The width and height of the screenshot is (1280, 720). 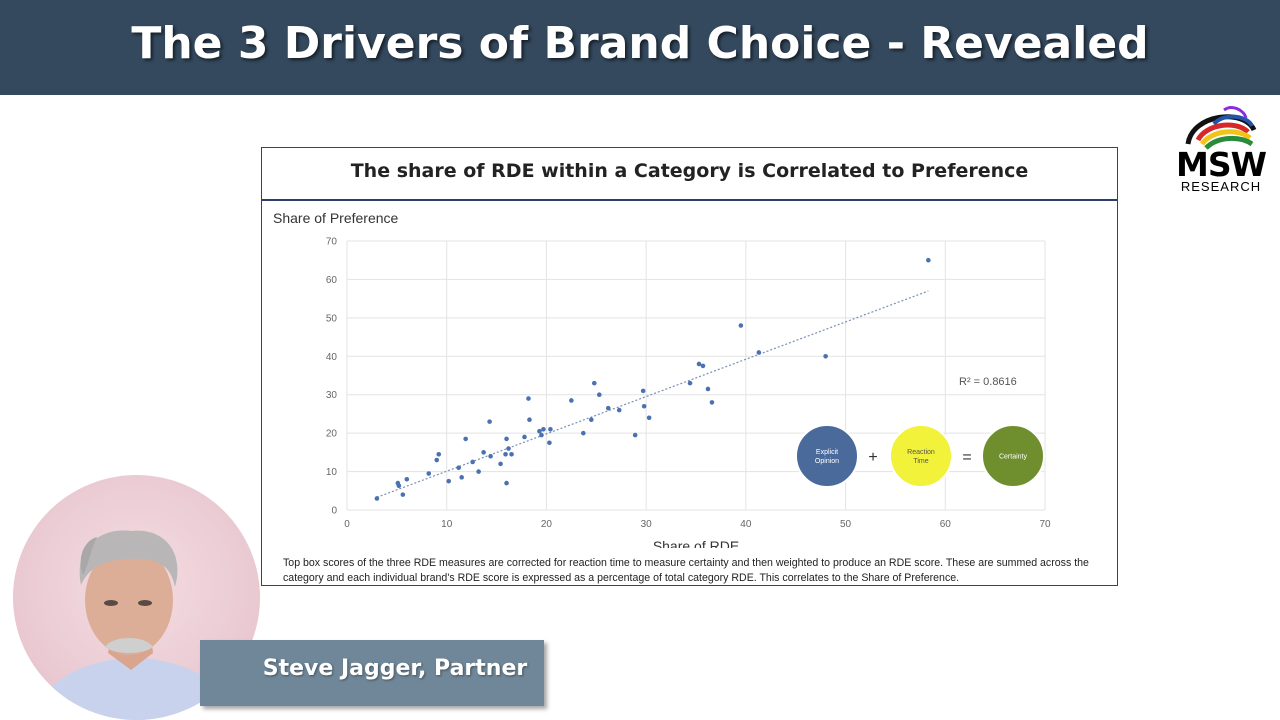 I want to click on plus-sign: +, so click(x=872, y=457).